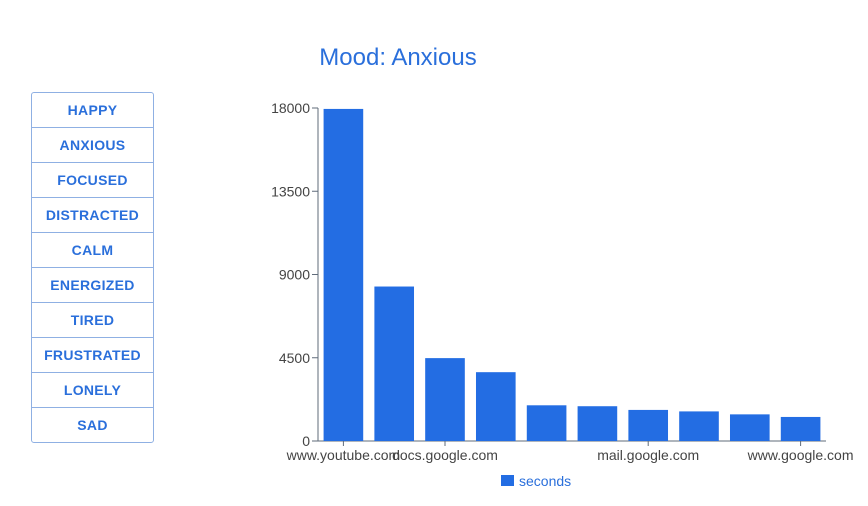  What do you see at coordinates (290, 108) in the screenshot?
I see `y-tick-label: 18000` at bounding box center [290, 108].